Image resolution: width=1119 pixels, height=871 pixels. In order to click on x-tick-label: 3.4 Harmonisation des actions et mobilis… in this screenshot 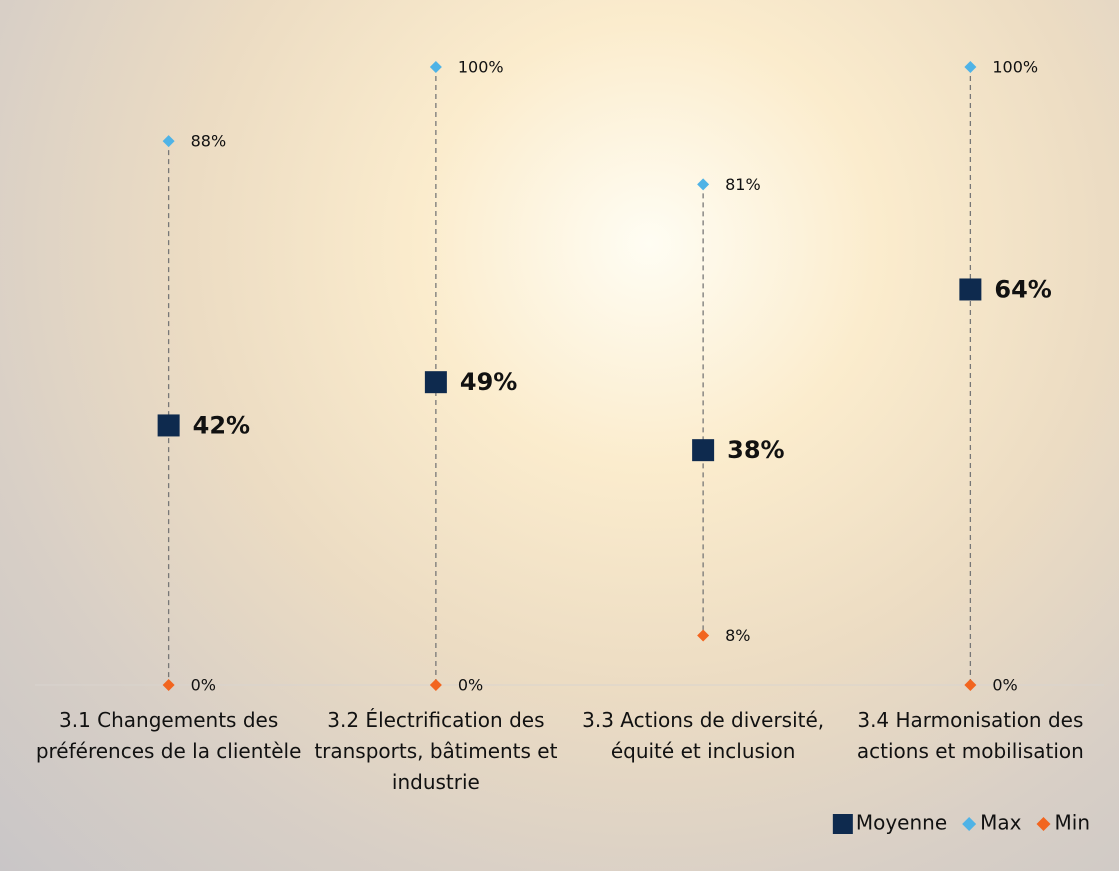, I will do `click(970, 735)`.